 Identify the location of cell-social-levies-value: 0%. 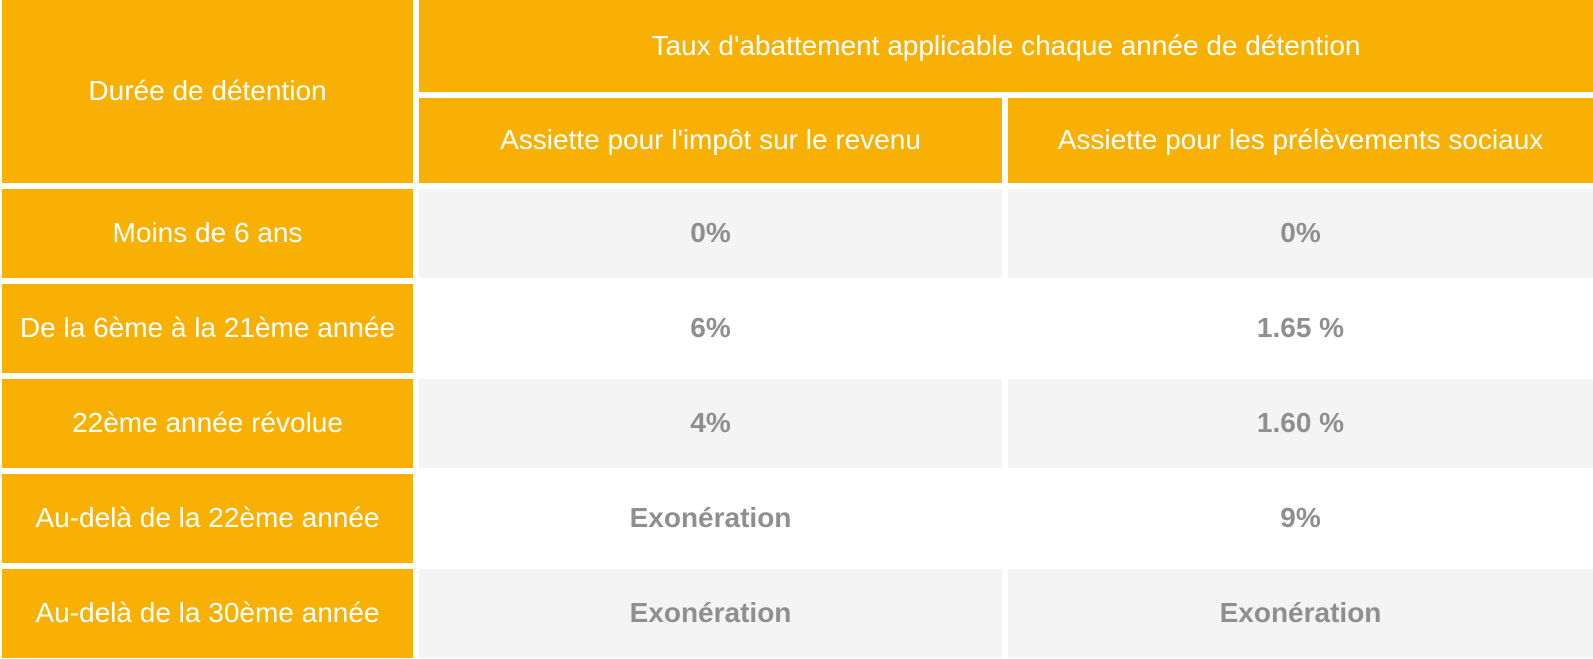
(1300, 233).